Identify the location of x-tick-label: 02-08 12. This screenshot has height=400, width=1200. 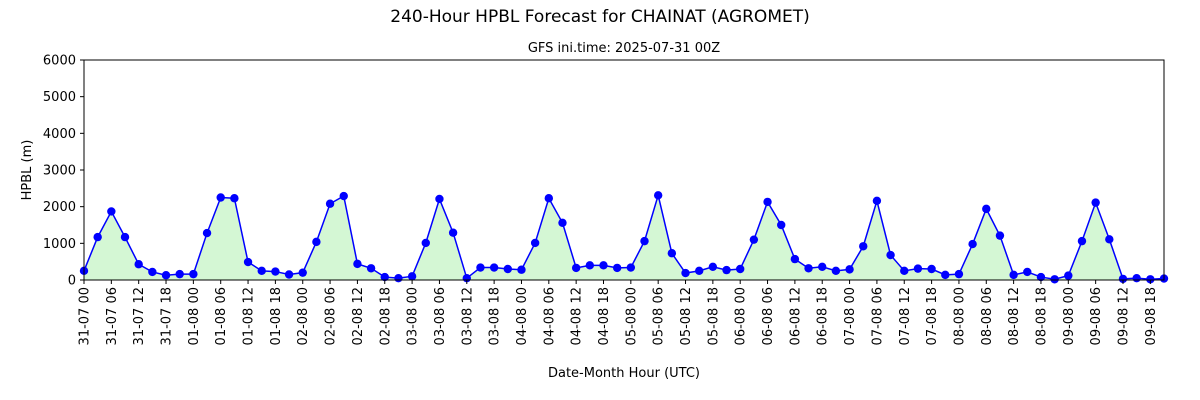
(358, 316).